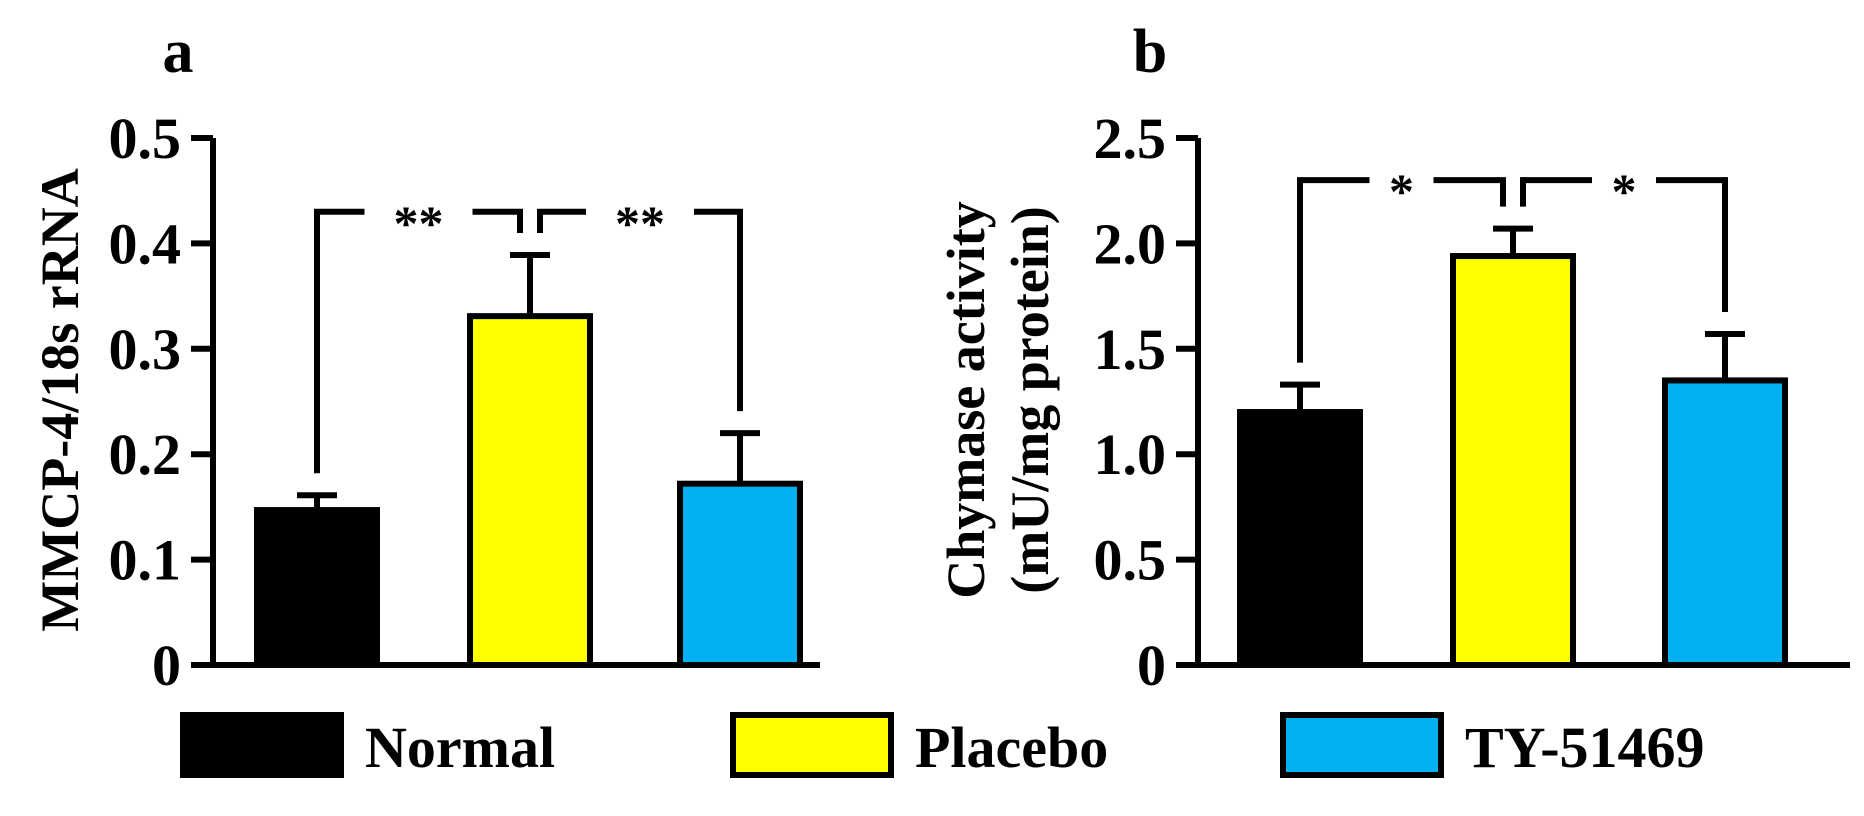  Describe the element at coordinates (1513, 460) in the screenshot. I see `panel-b-bar-placebo` at that location.